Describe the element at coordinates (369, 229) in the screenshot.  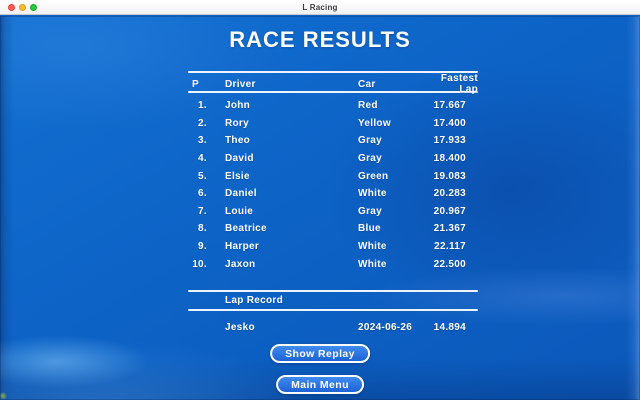
I see `car-cell: Blue` at that location.